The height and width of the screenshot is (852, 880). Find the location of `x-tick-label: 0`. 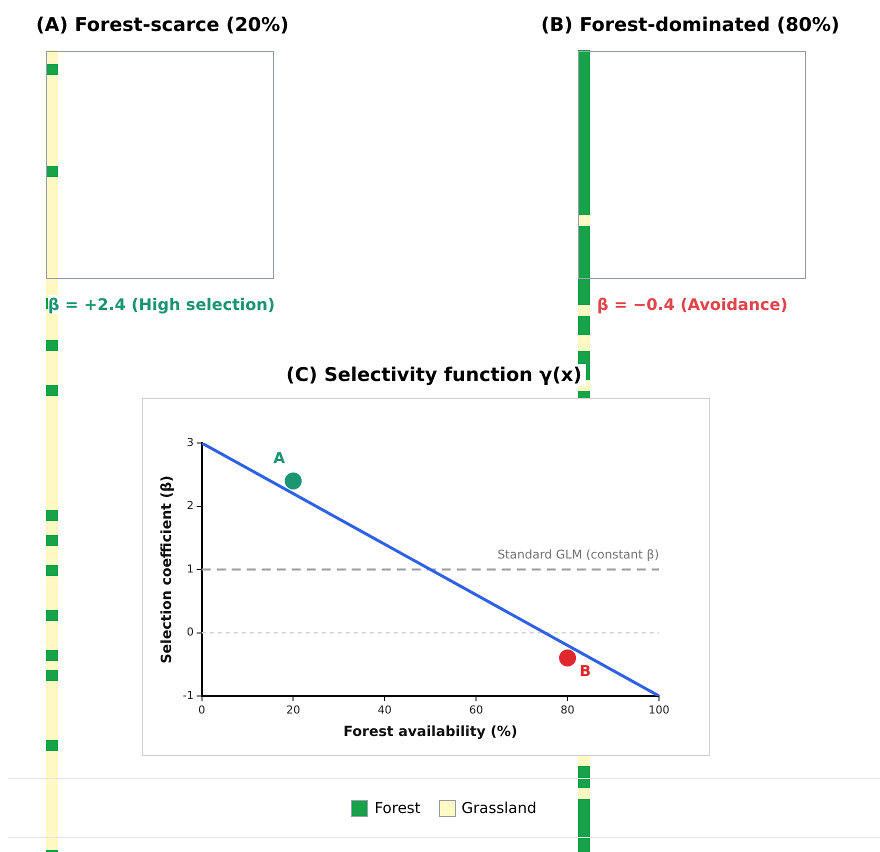

x-tick-label: 0 is located at coordinates (202, 709).